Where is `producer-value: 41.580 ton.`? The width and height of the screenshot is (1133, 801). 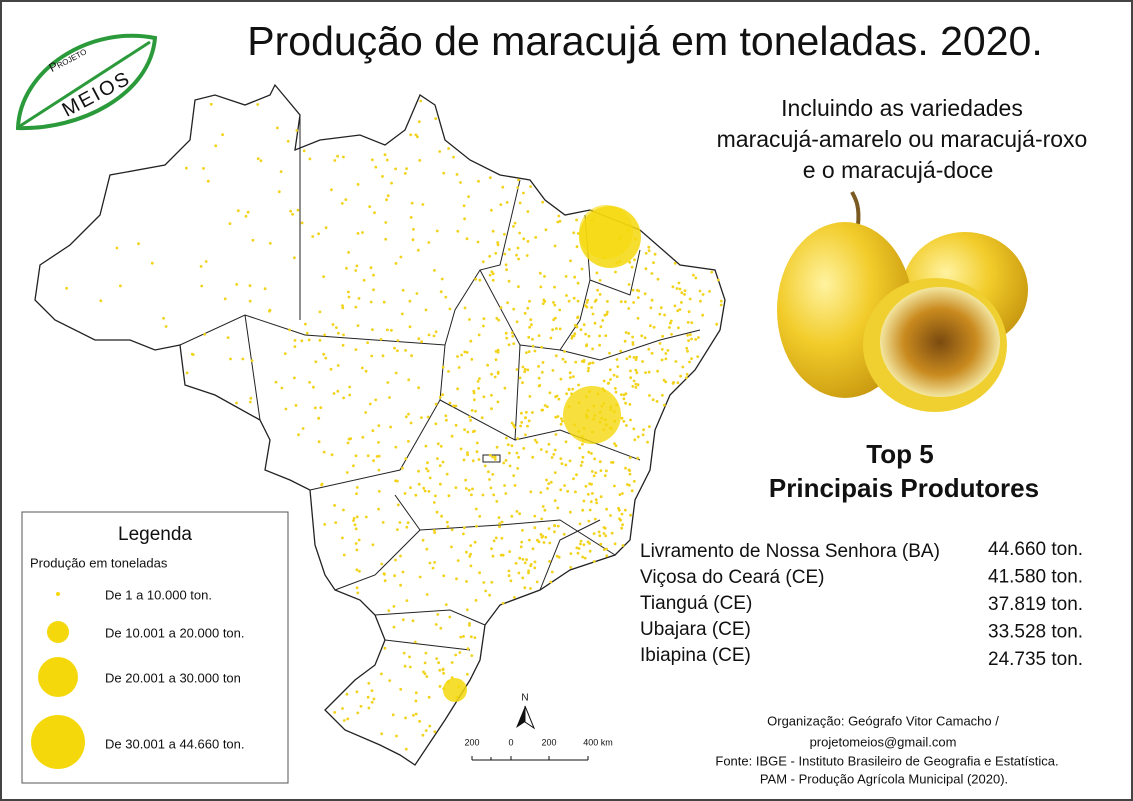 producer-value: 41.580 ton. is located at coordinates (1035, 577).